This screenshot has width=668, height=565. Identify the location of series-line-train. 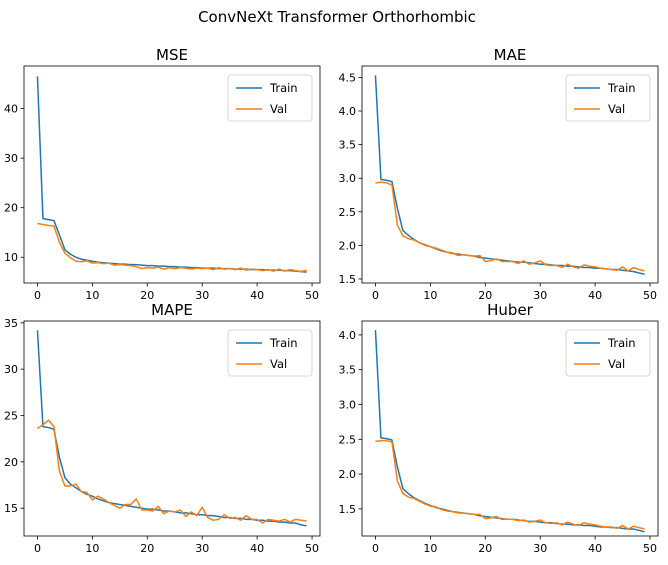
(171, 174).